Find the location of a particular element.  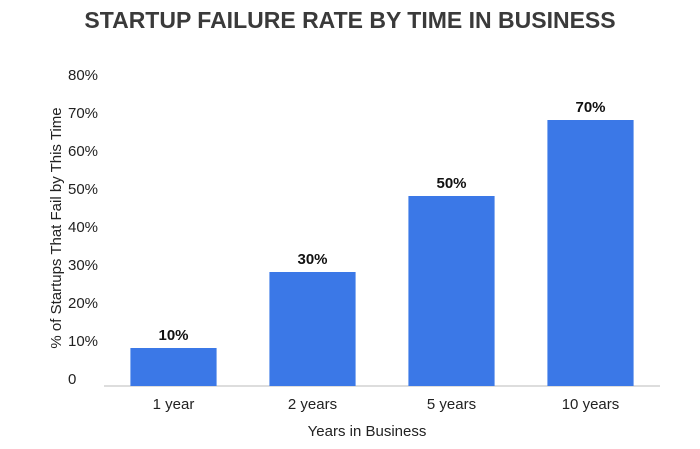

x-tick-label: 5 years is located at coordinates (451, 404).